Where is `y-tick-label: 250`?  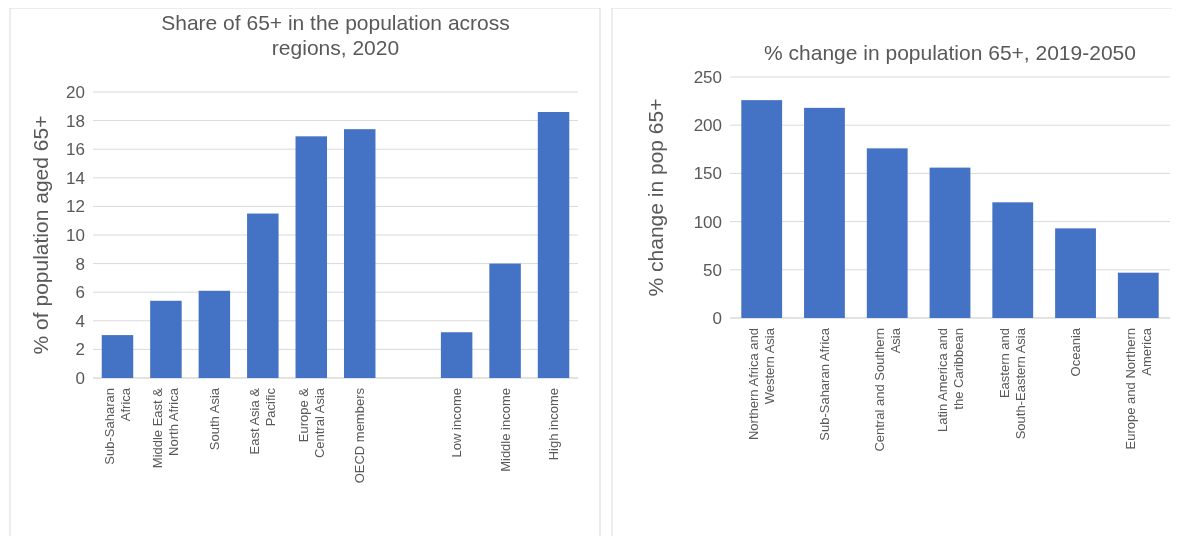 y-tick-label: 250 is located at coordinates (707, 77).